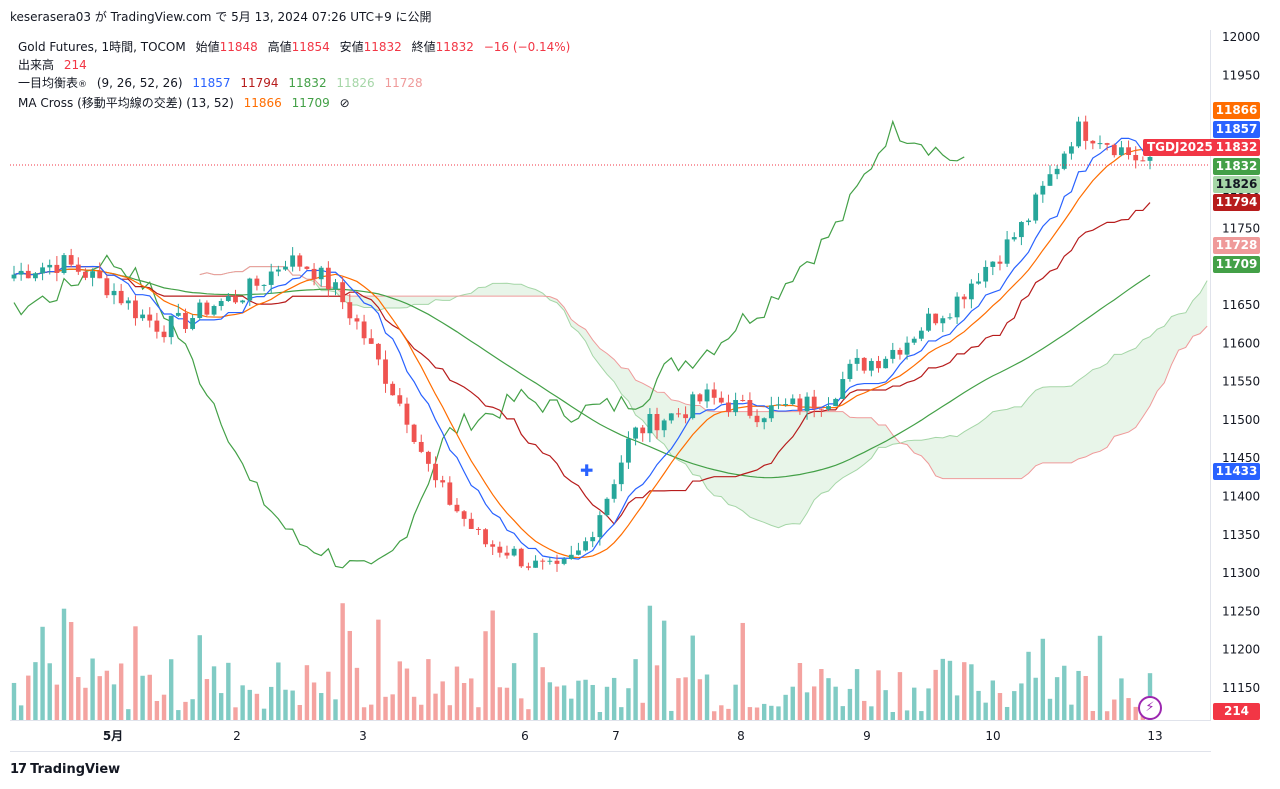 Image resolution: width=1280 pixels, height=789 pixels. What do you see at coordinates (992, 736) in the screenshot?
I see `time-tick: 10` at bounding box center [992, 736].